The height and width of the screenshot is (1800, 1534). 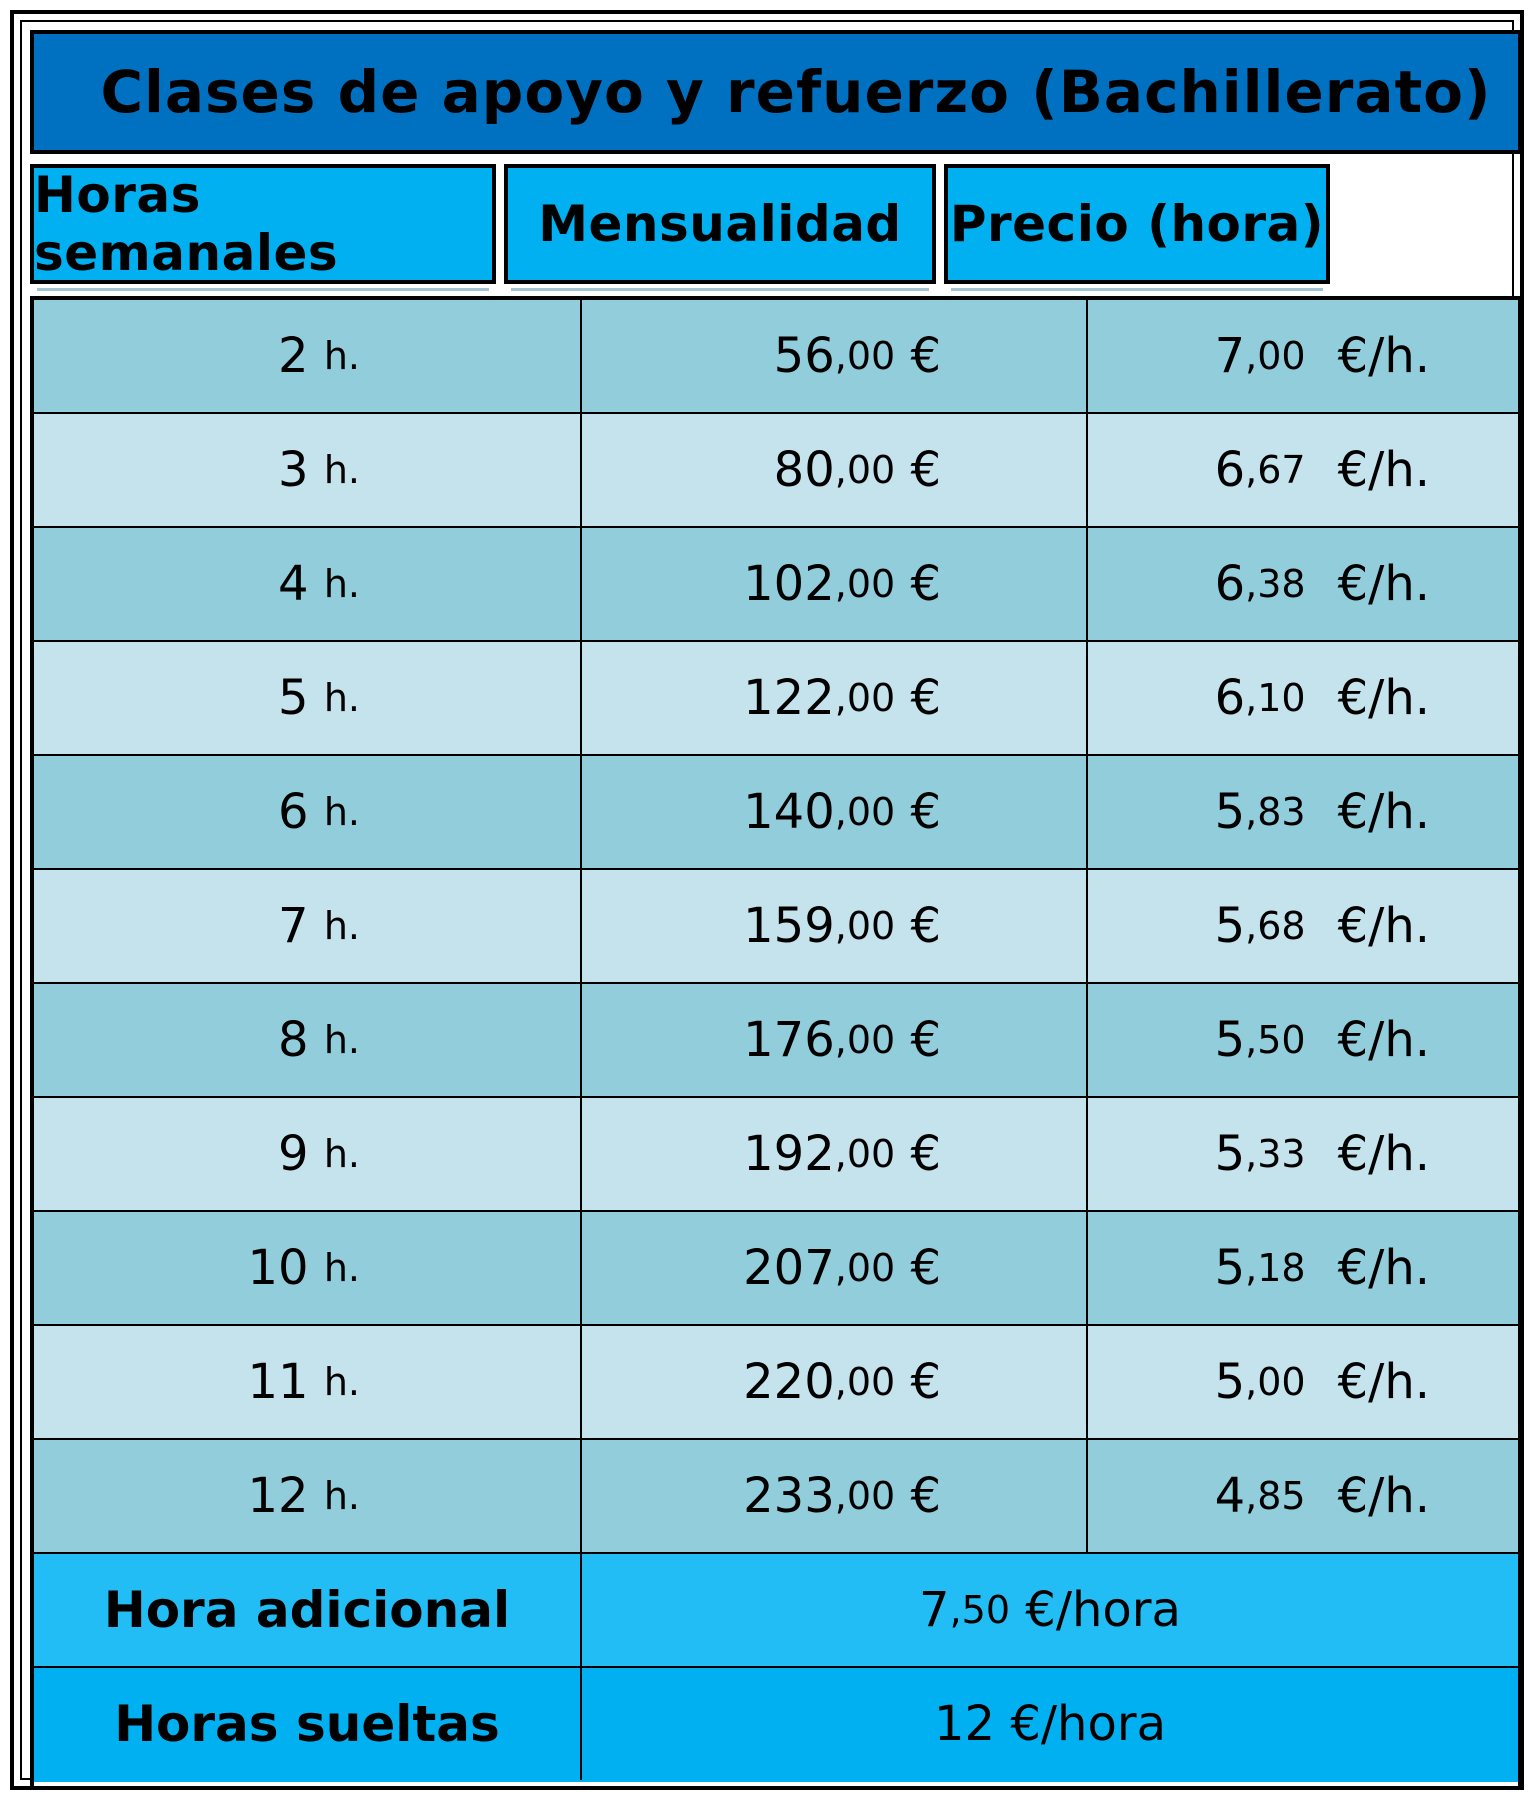 What do you see at coordinates (308, 1040) in the screenshot?
I see `cell-horas: 8 h.` at bounding box center [308, 1040].